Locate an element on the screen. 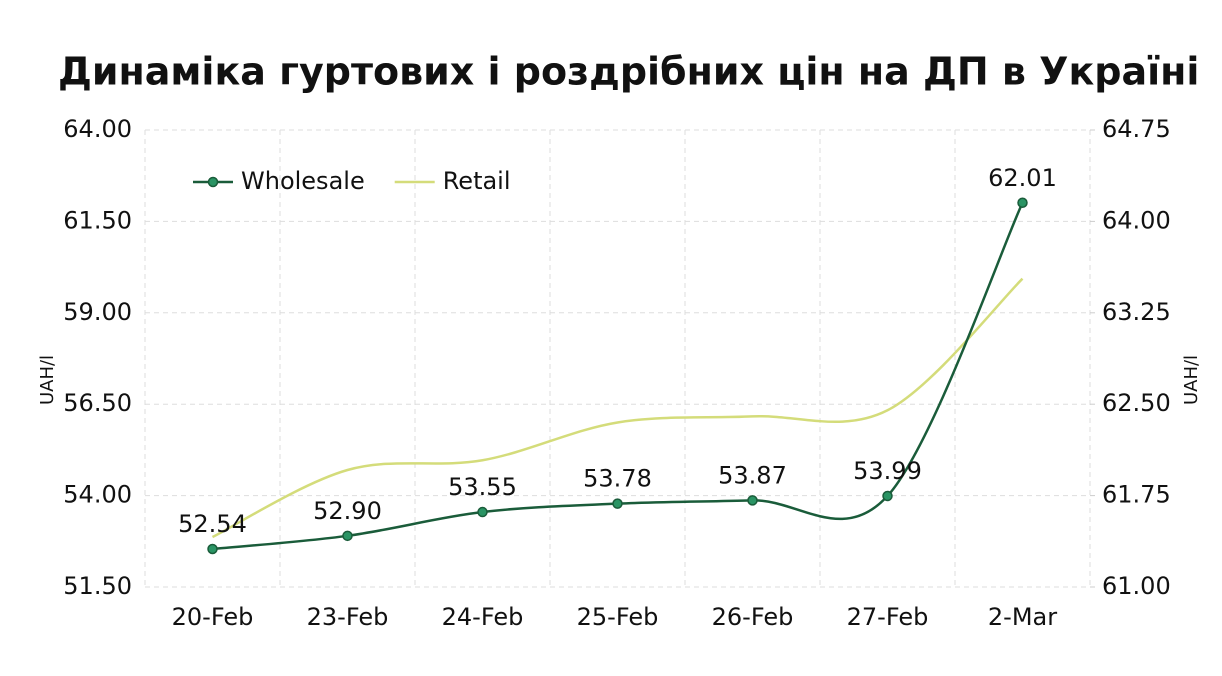  x-tick-label: 25-Feb is located at coordinates (618, 617).